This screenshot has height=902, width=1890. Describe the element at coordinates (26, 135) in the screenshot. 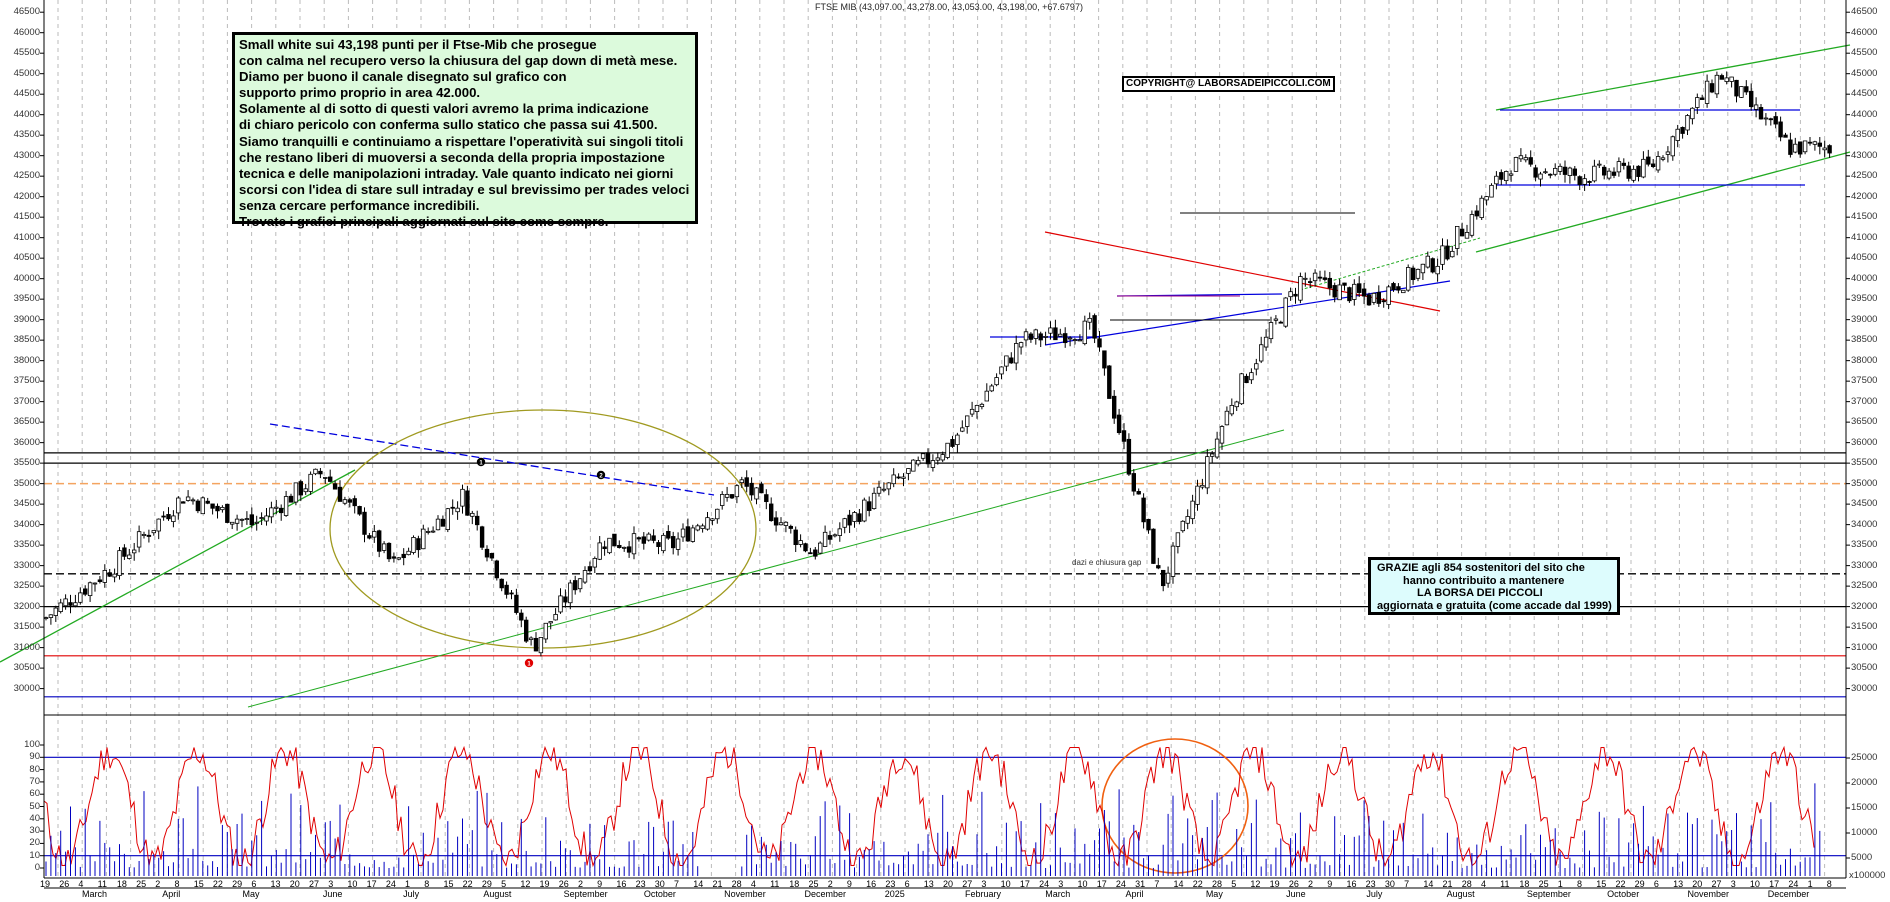

I see `axis-tick-label: 43500` at that location.